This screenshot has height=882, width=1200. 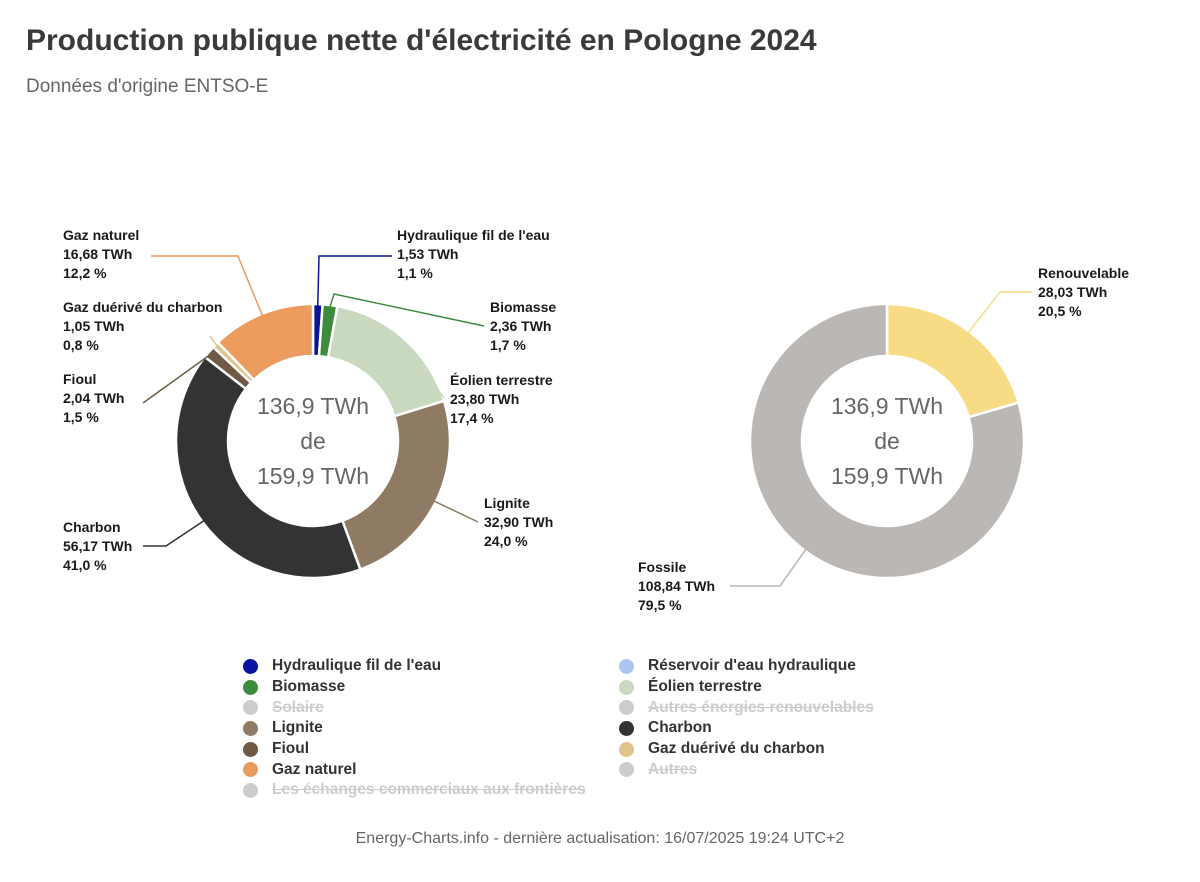 I want to click on legend-item-charbon: Charbon, so click(x=766, y=728).